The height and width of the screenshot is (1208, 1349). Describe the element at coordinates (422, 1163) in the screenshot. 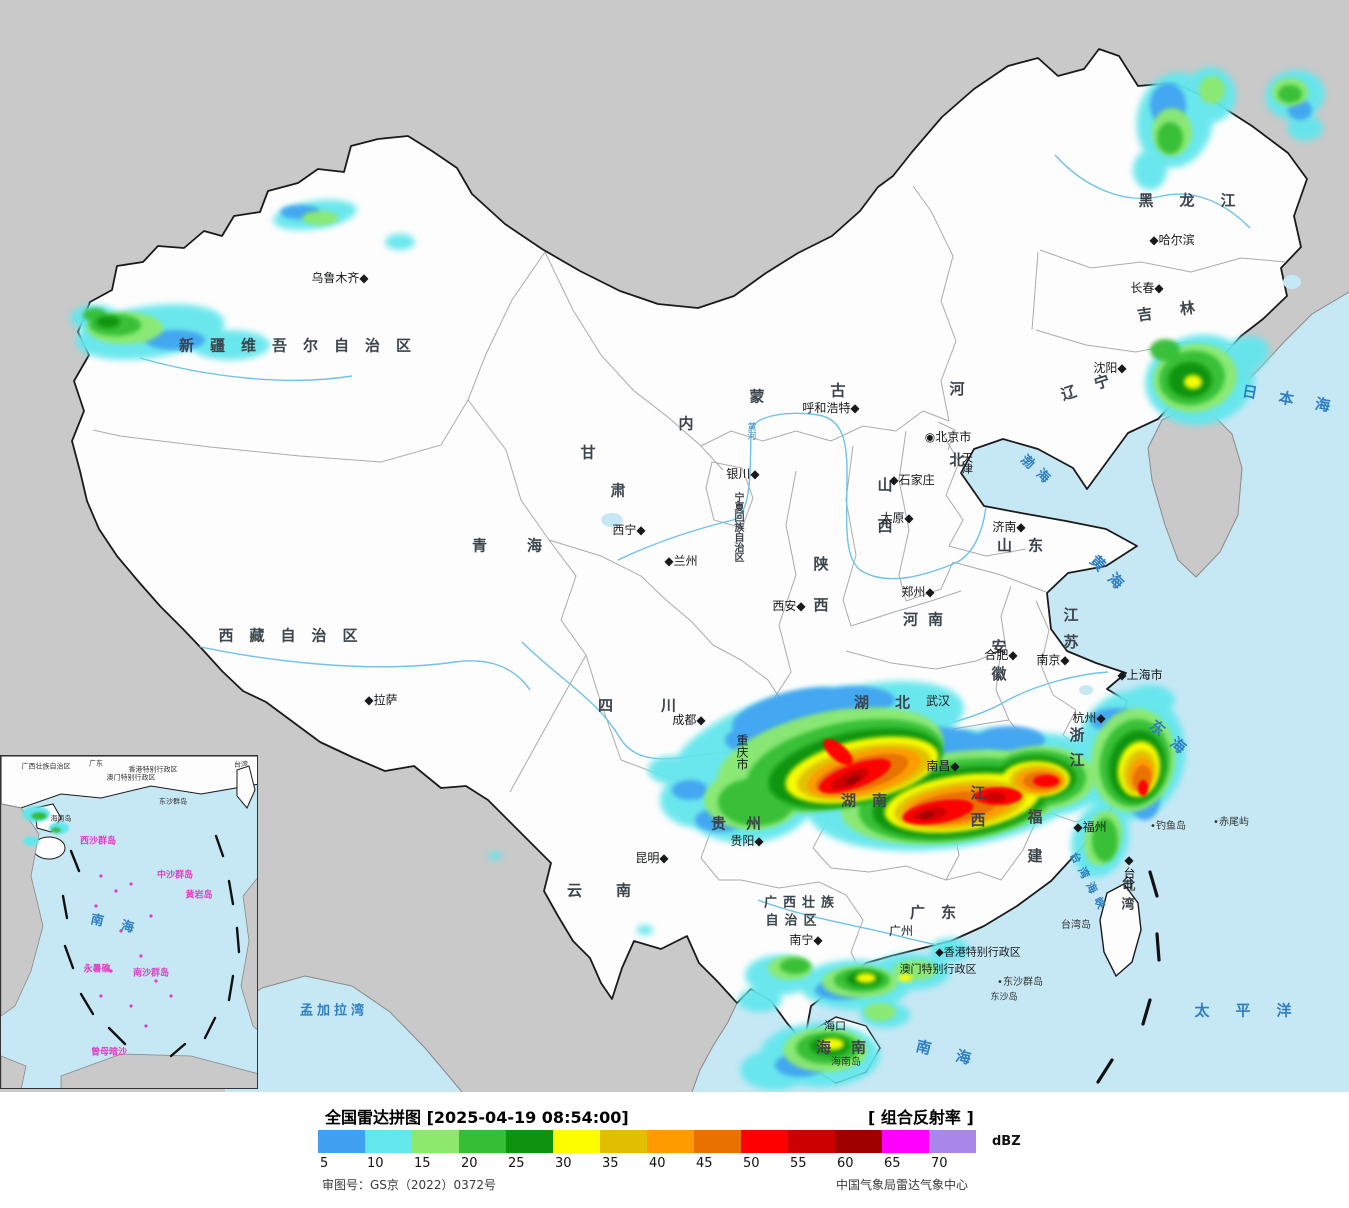

I see `legend-tick: 15` at that location.